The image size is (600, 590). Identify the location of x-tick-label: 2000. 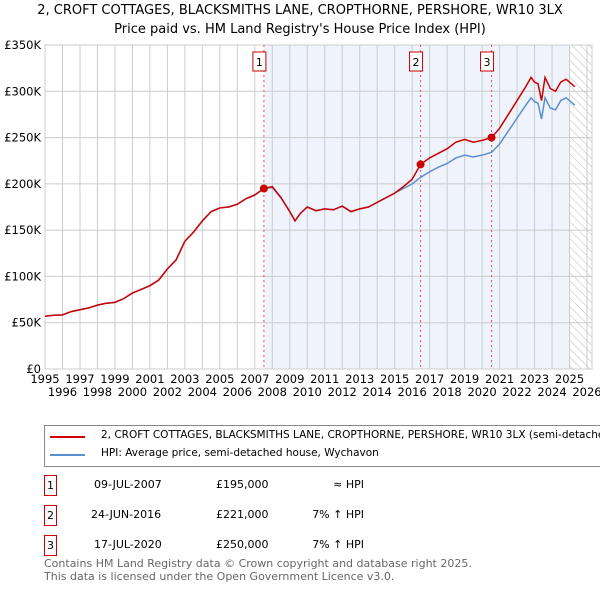
(132, 392).